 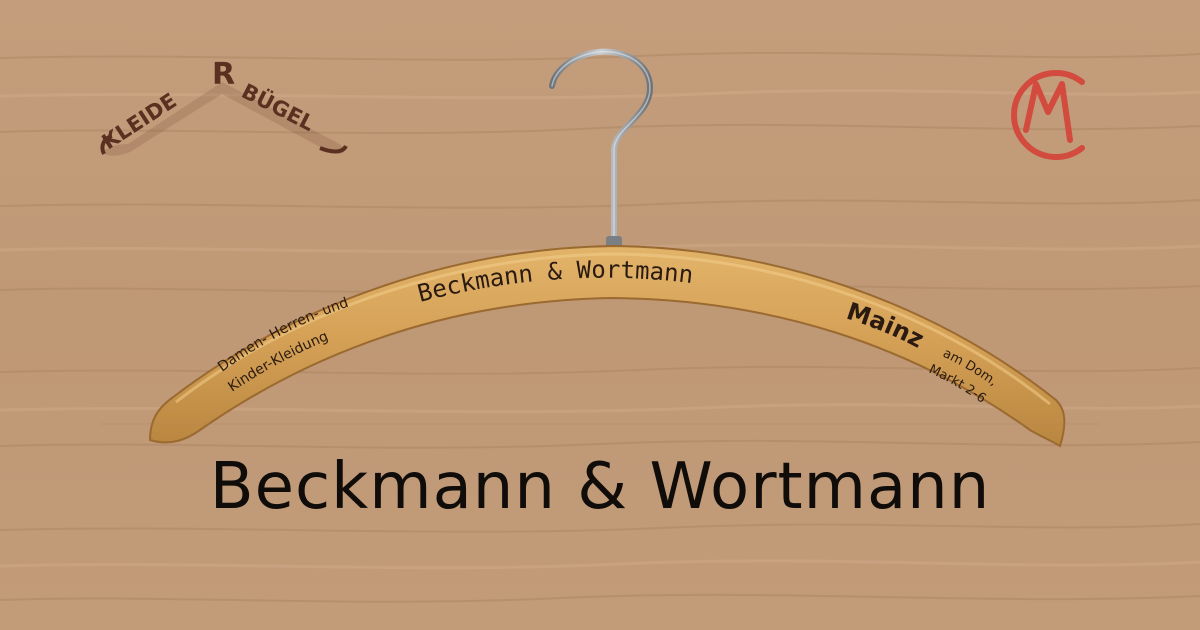 What do you see at coordinates (106, 144) in the screenshot?
I see `logo-swoosh` at bounding box center [106, 144].